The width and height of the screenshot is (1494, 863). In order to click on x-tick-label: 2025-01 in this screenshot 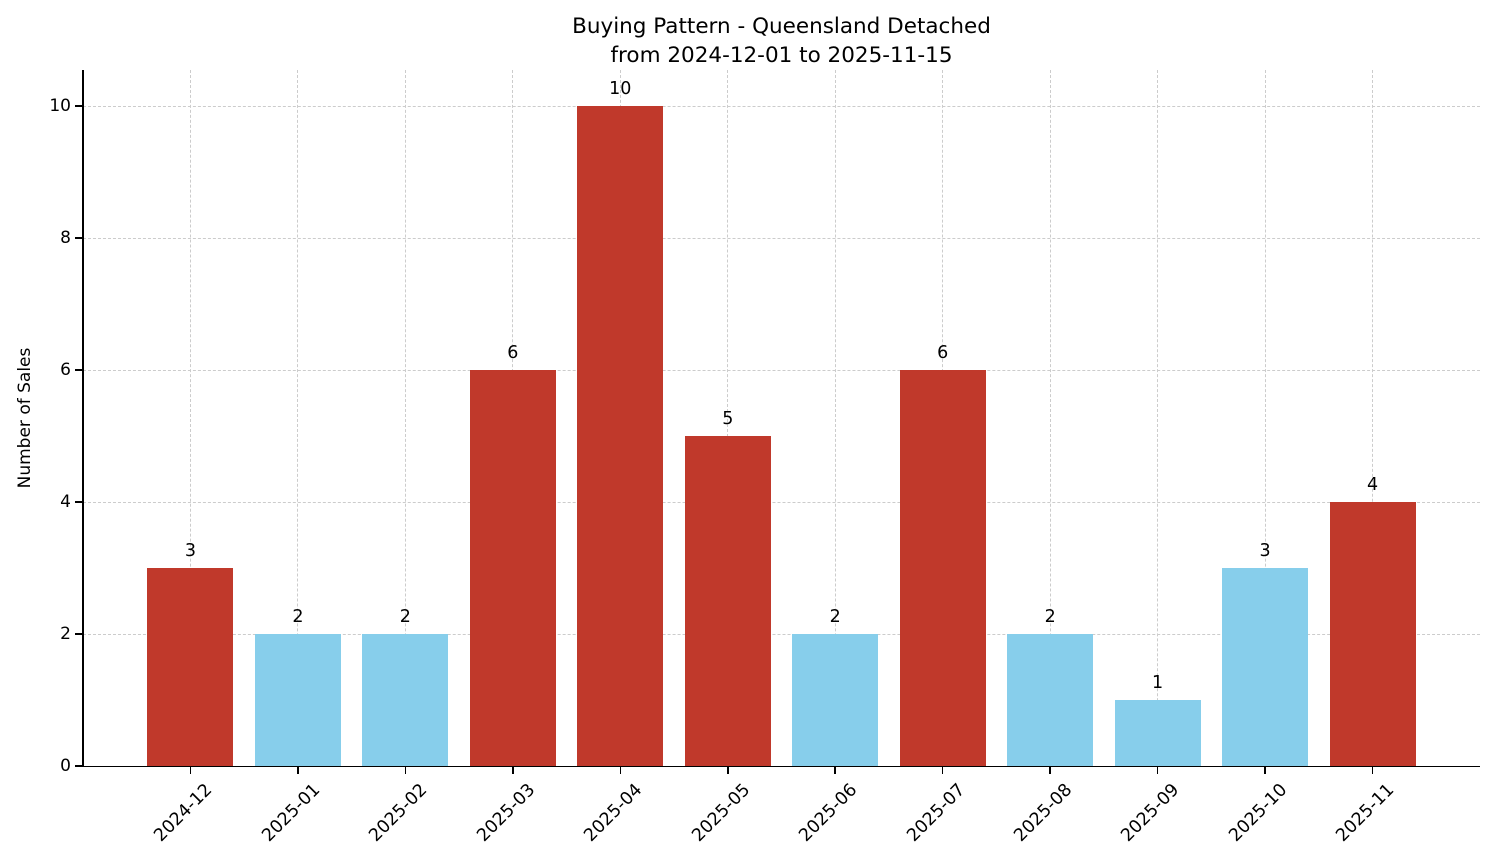, I will do `click(291, 813)`.